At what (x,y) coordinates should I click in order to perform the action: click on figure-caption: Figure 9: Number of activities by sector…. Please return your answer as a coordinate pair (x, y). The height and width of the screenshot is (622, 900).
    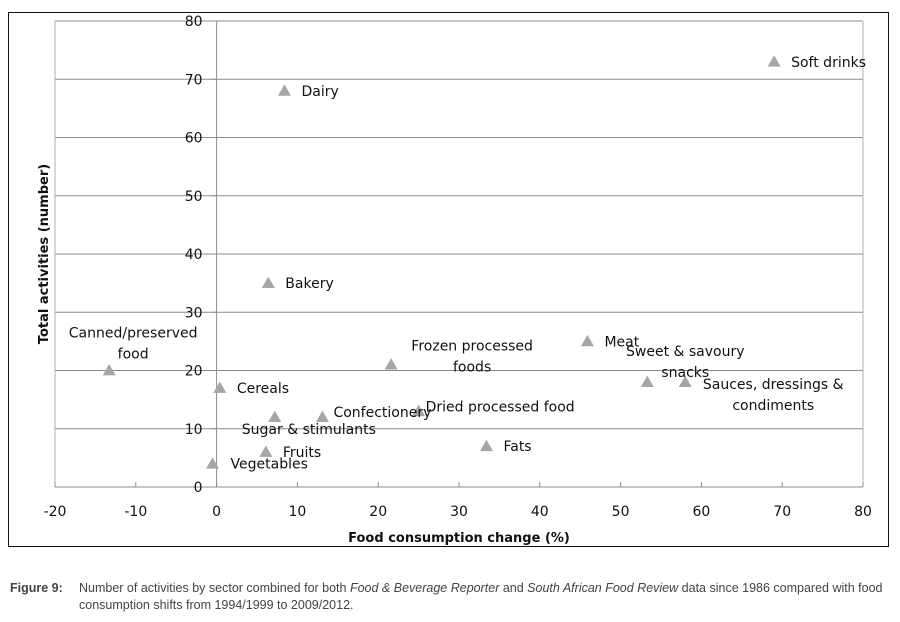
    Looking at the image, I should click on (452, 597).